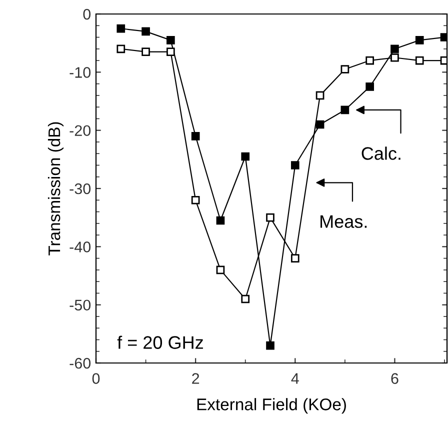 The width and height of the screenshot is (448, 433). What do you see at coordinates (271, 406) in the screenshot?
I see `x-axis-title: External Field (KOe)` at bounding box center [271, 406].